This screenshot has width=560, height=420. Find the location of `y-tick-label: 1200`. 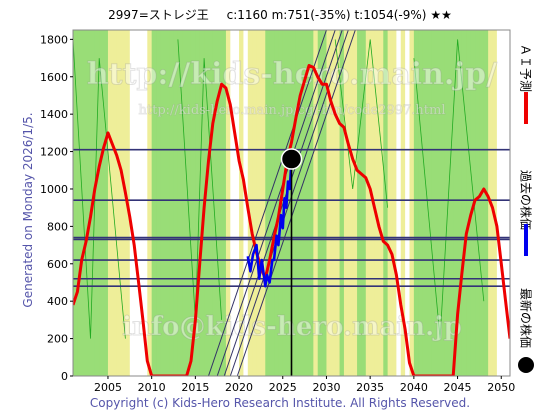

y-tick-label: 1200 is located at coordinates (54, 152).